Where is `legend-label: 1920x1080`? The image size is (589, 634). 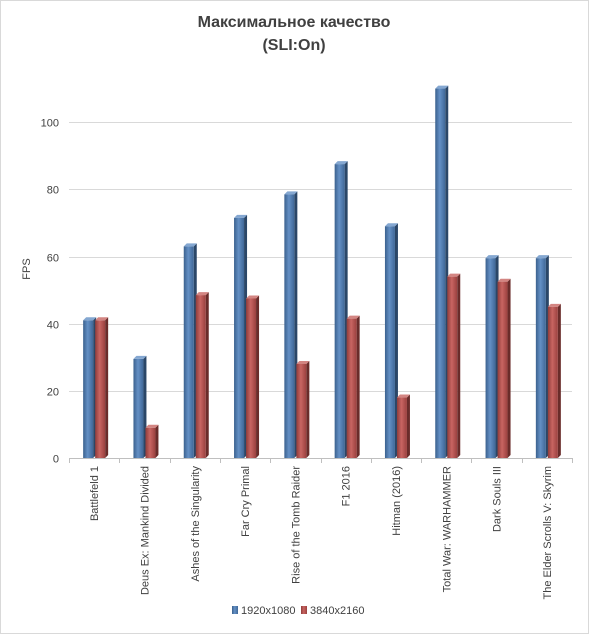 legend-label: 1920x1080 is located at coordinates (268, 611).